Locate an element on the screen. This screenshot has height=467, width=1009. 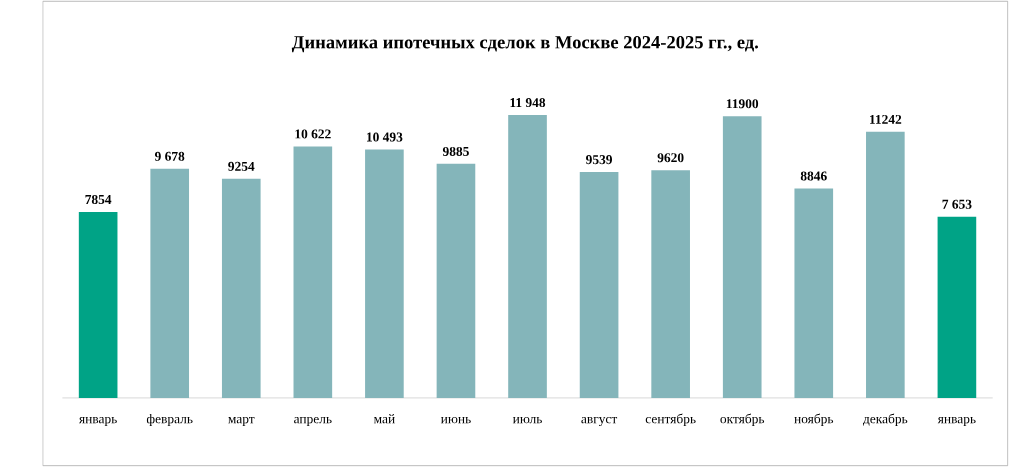
data-label: 9885 is located at coordinates (455, 151).